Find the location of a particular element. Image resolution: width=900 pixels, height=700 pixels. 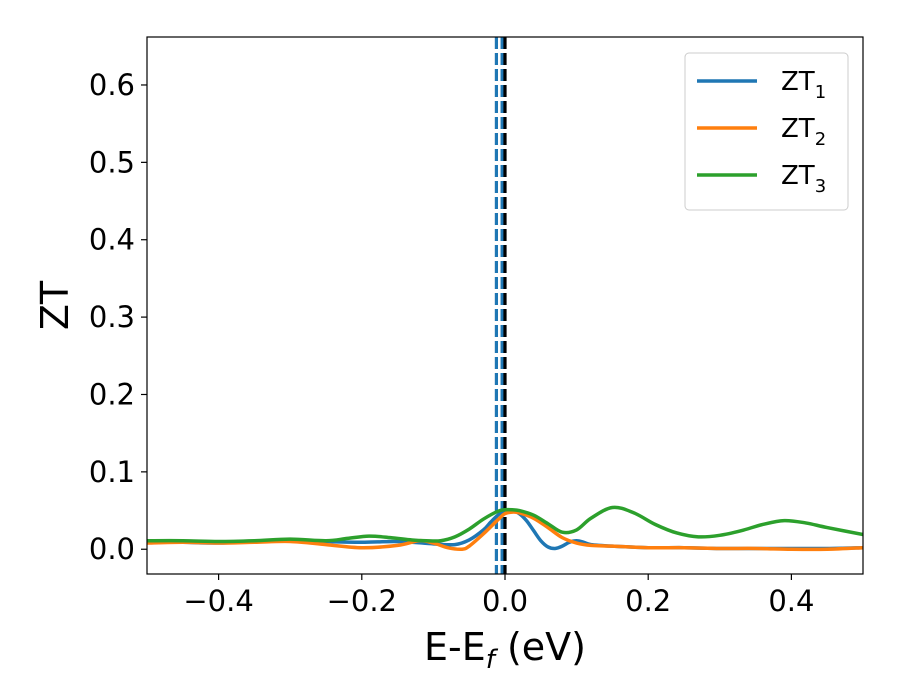

x-tick-label: −0.2 is located at coordinates (362, 601).